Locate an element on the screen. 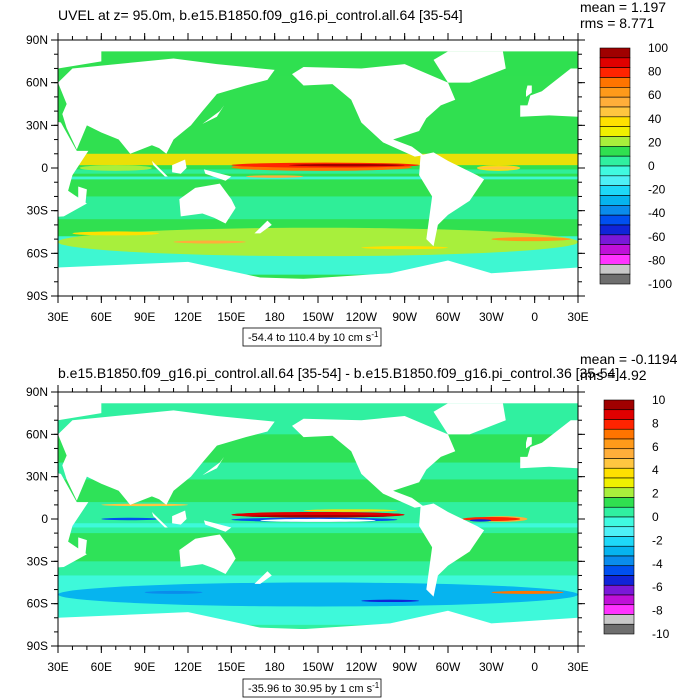 This screenshot has height=700, width=700. colorbar-label: 20 is located at coordinates (655, 142).